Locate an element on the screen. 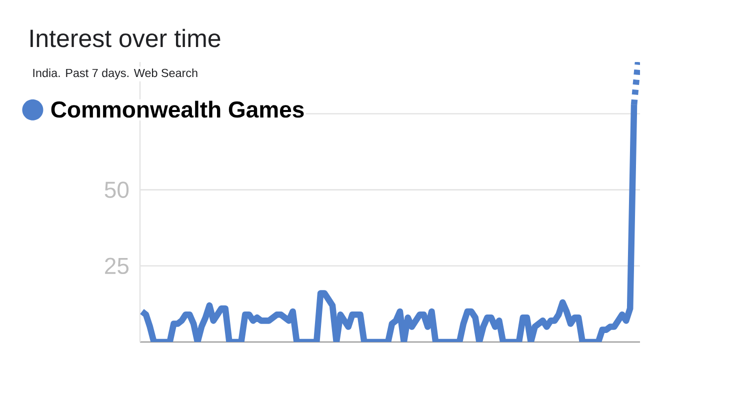  text: India. Past 7 days. Web Search is located at coordinates (115, 74).